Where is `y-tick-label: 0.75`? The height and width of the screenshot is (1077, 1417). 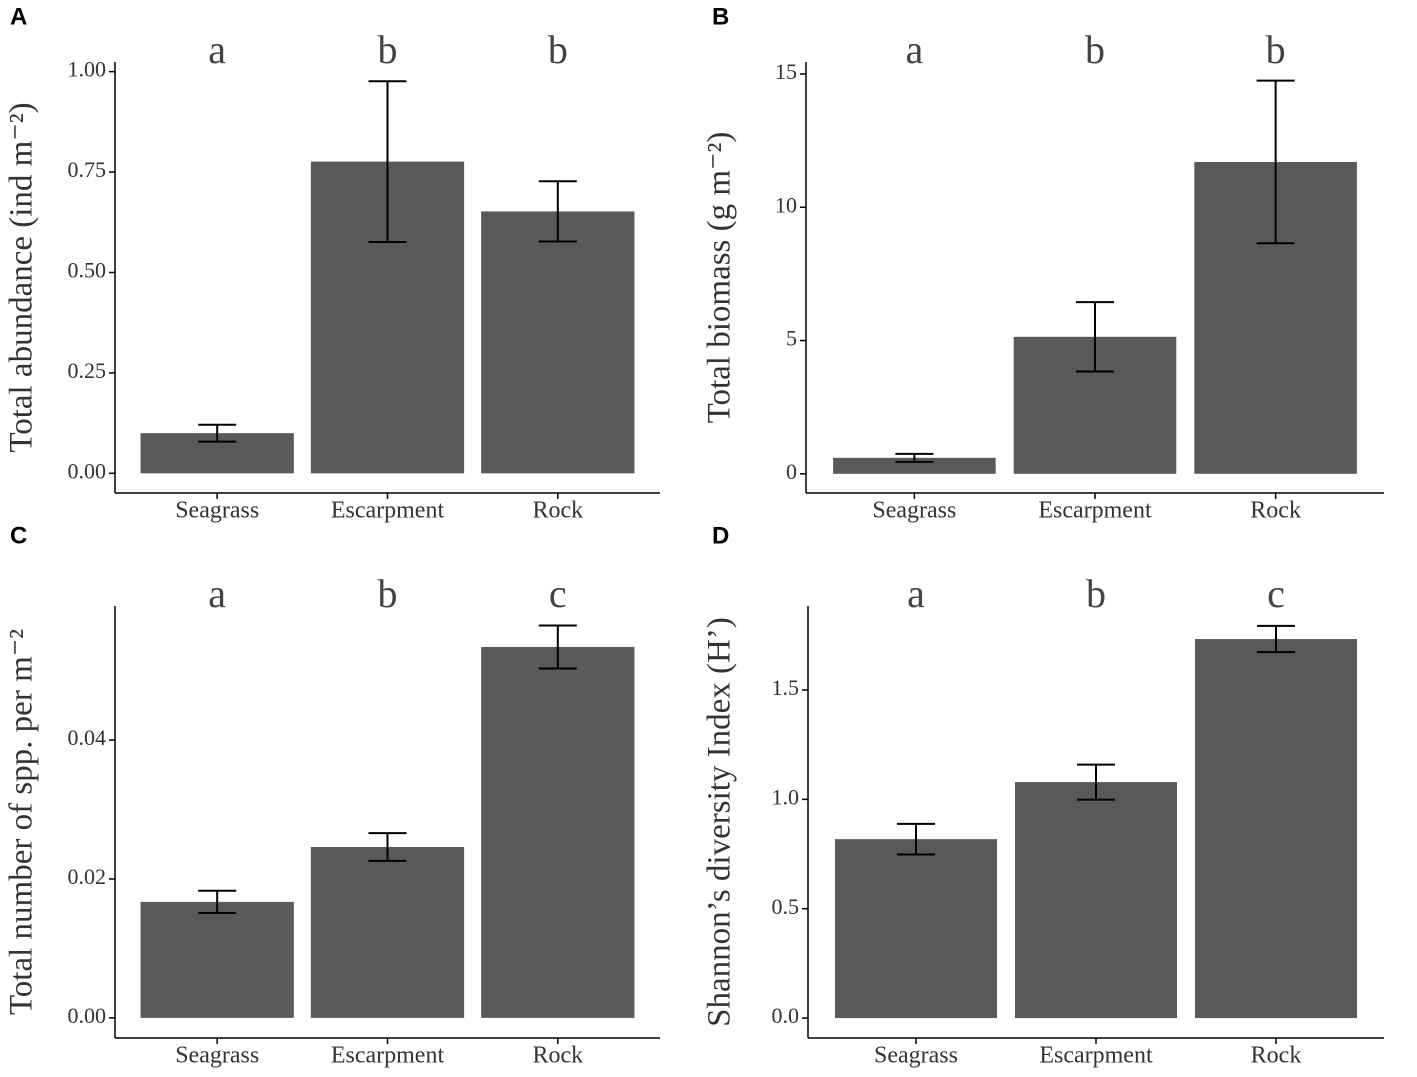 y-tick-label: 0.75 is located at coordinates (87, 169).